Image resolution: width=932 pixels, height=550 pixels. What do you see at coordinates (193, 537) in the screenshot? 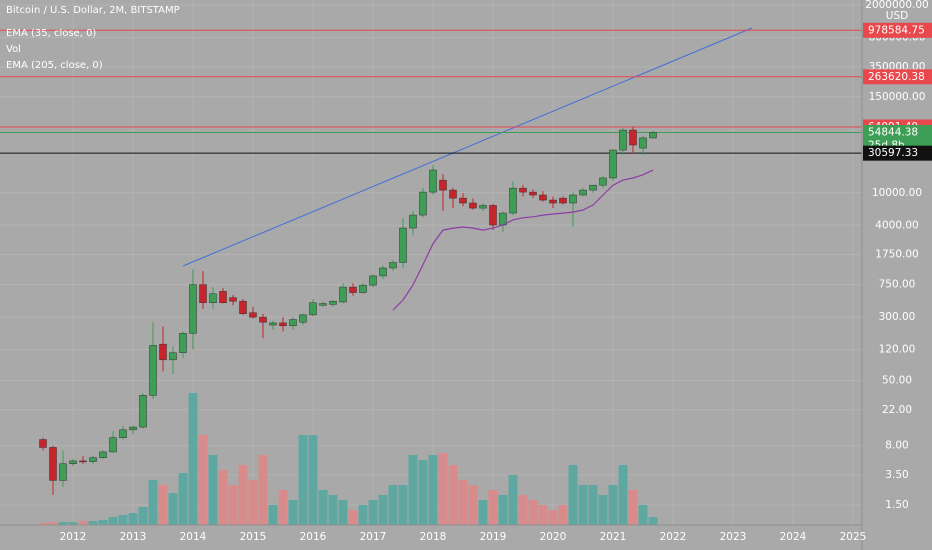
I see `x-tick-label: 2014` at bounding box center [193, 537].